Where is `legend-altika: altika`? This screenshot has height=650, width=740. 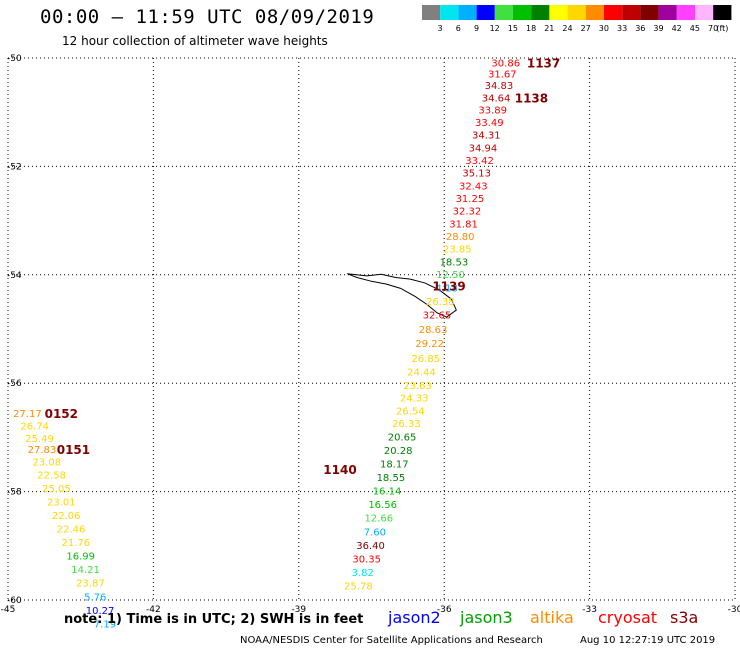
legend-altika: altika is located at coordinates (552, 617).